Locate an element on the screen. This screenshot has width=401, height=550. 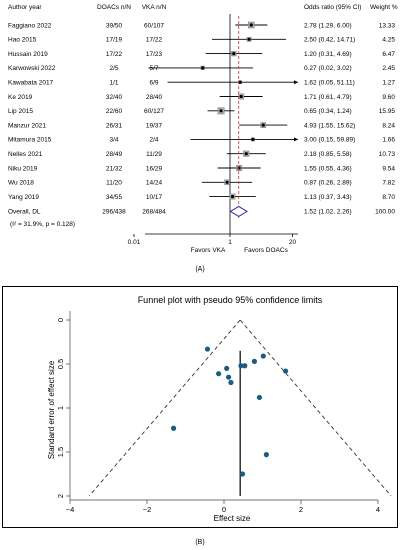
study-doacs: 21/32 is located at coordinates (114, 168).